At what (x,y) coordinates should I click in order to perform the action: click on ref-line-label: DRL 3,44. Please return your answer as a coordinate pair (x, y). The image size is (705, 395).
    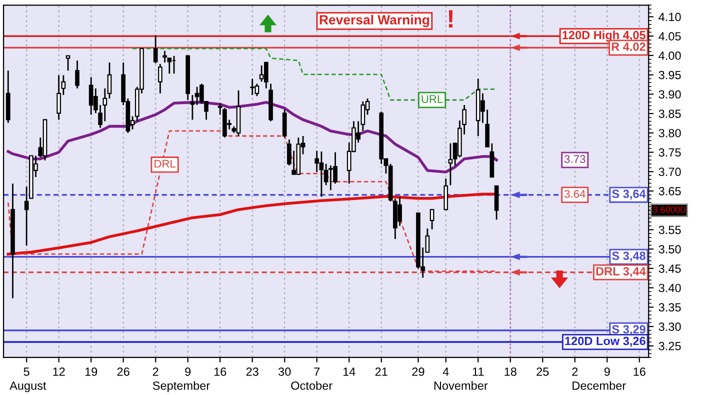
    Looking at the image, I should click on (621, 272).